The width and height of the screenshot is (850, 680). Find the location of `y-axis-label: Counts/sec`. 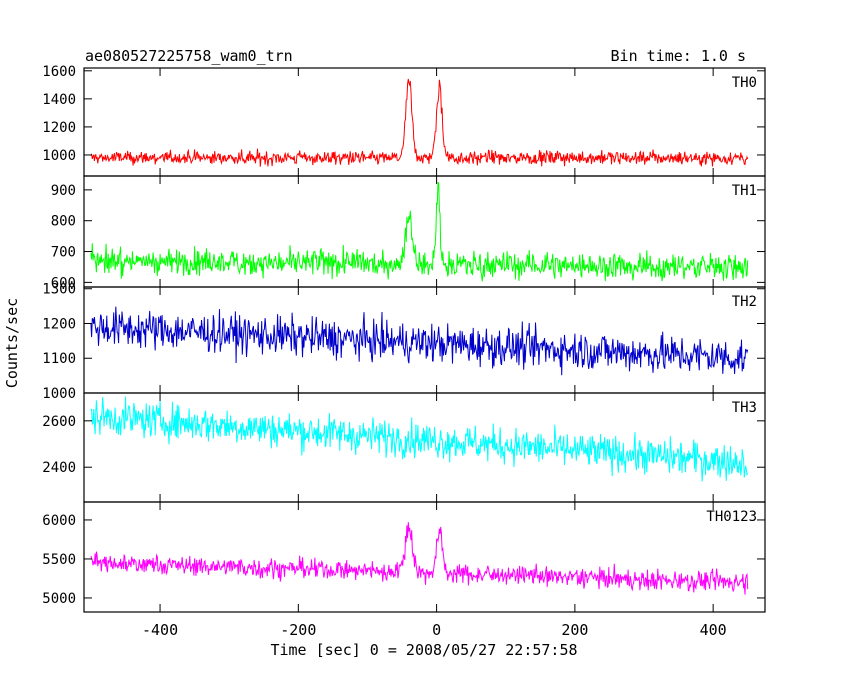

y-axis-label: Counts/sec is located at coordinates (12, 343).